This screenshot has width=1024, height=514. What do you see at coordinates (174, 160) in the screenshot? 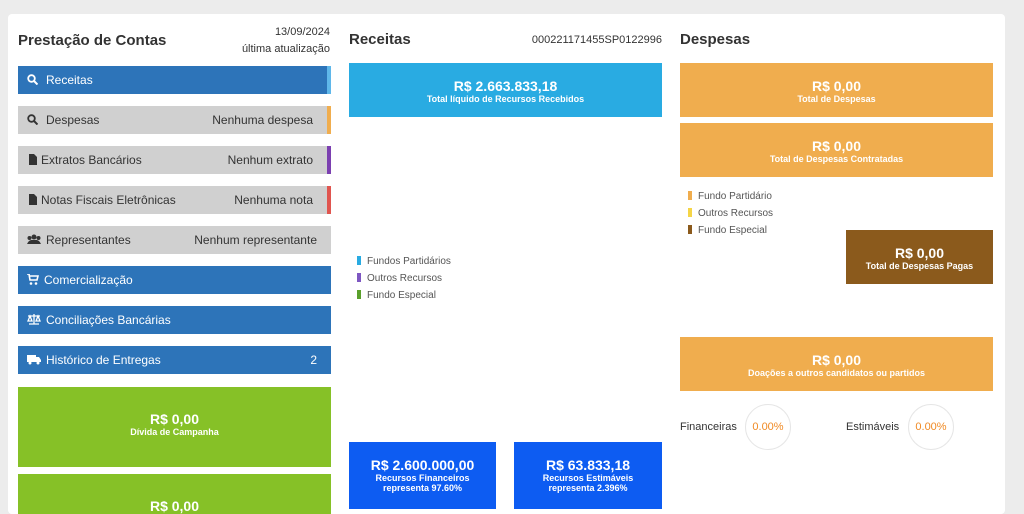
I see `menu-item: Extratos Bancários Nenhum extrato` at bounding box center [174, 160].